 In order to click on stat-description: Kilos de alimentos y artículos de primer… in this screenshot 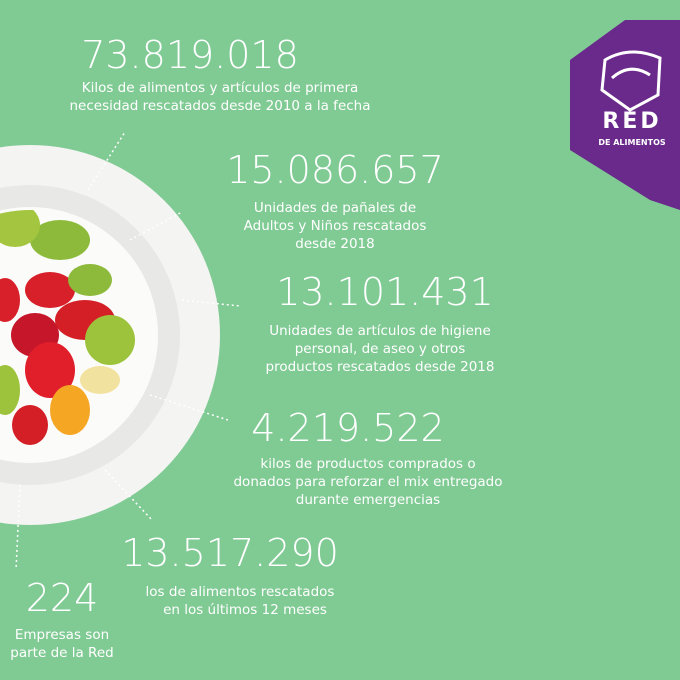, I will do `click(220, 88)`.